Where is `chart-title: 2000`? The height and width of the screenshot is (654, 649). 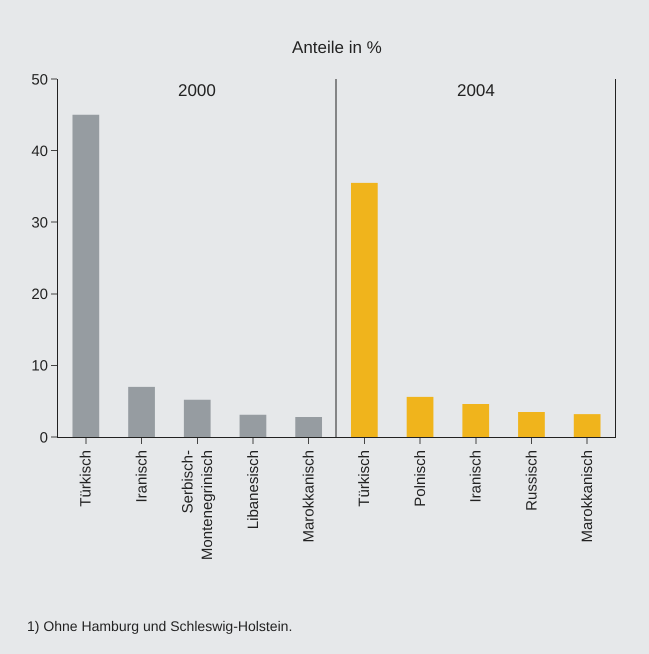 chart-title: 2000 is located at coordinates (197, 90).